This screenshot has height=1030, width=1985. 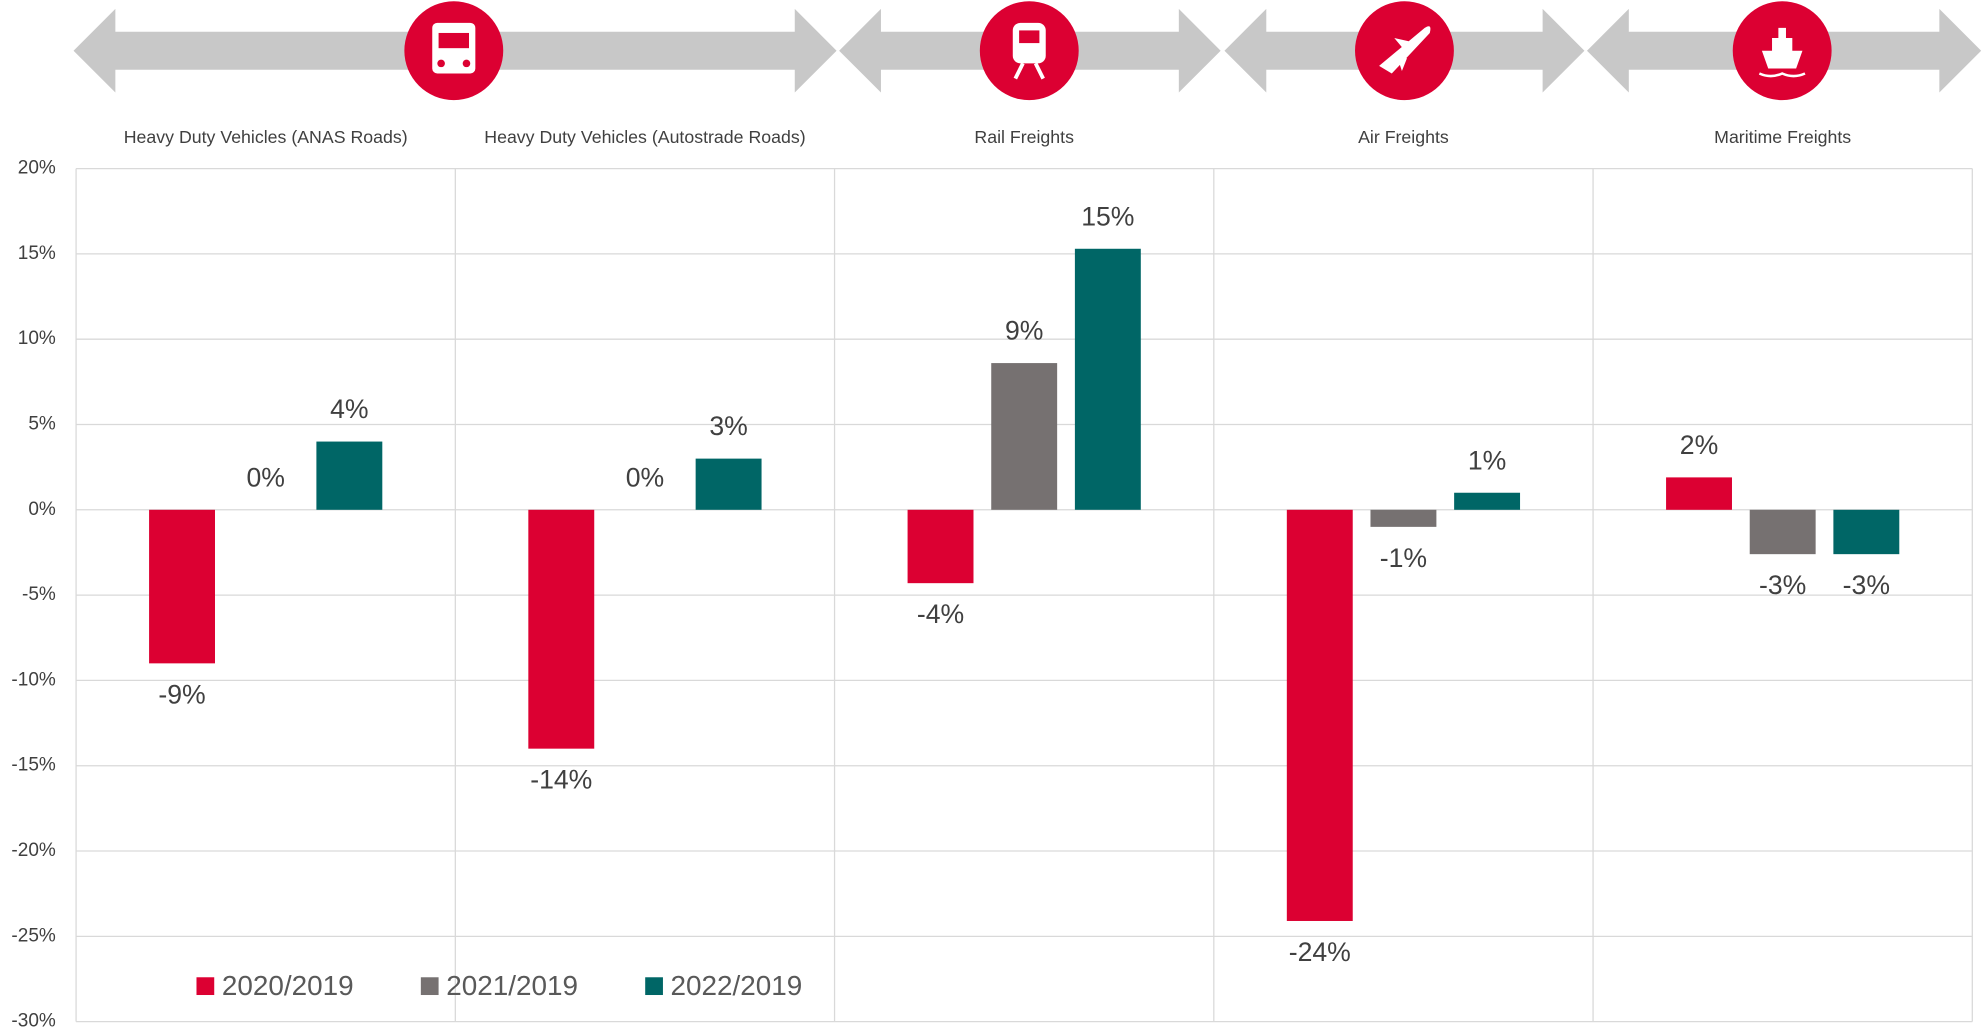 What do you see at coordinates (1024, 331) in the screenshot?
I see `value-label: 9%` at bounding box center [1024, 331].